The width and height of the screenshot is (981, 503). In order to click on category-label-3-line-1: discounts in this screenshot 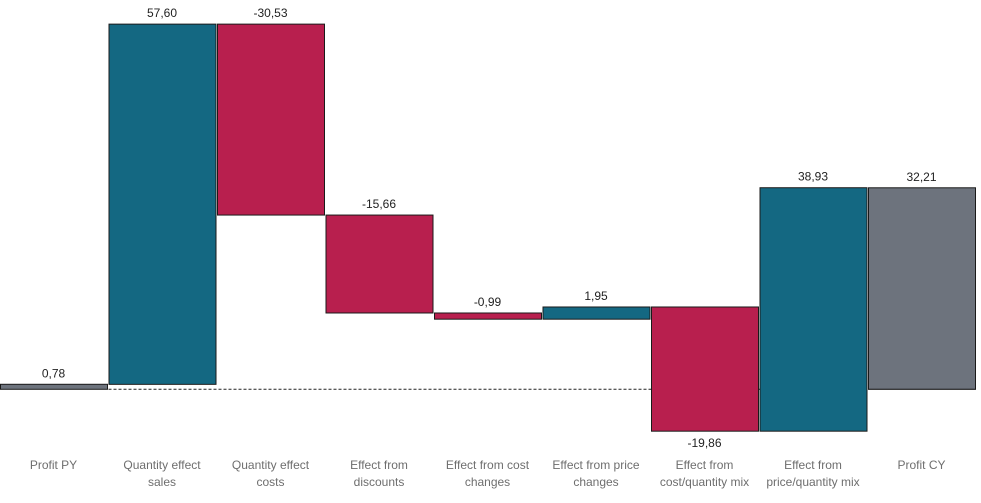, I will do `click(379, 482)`.